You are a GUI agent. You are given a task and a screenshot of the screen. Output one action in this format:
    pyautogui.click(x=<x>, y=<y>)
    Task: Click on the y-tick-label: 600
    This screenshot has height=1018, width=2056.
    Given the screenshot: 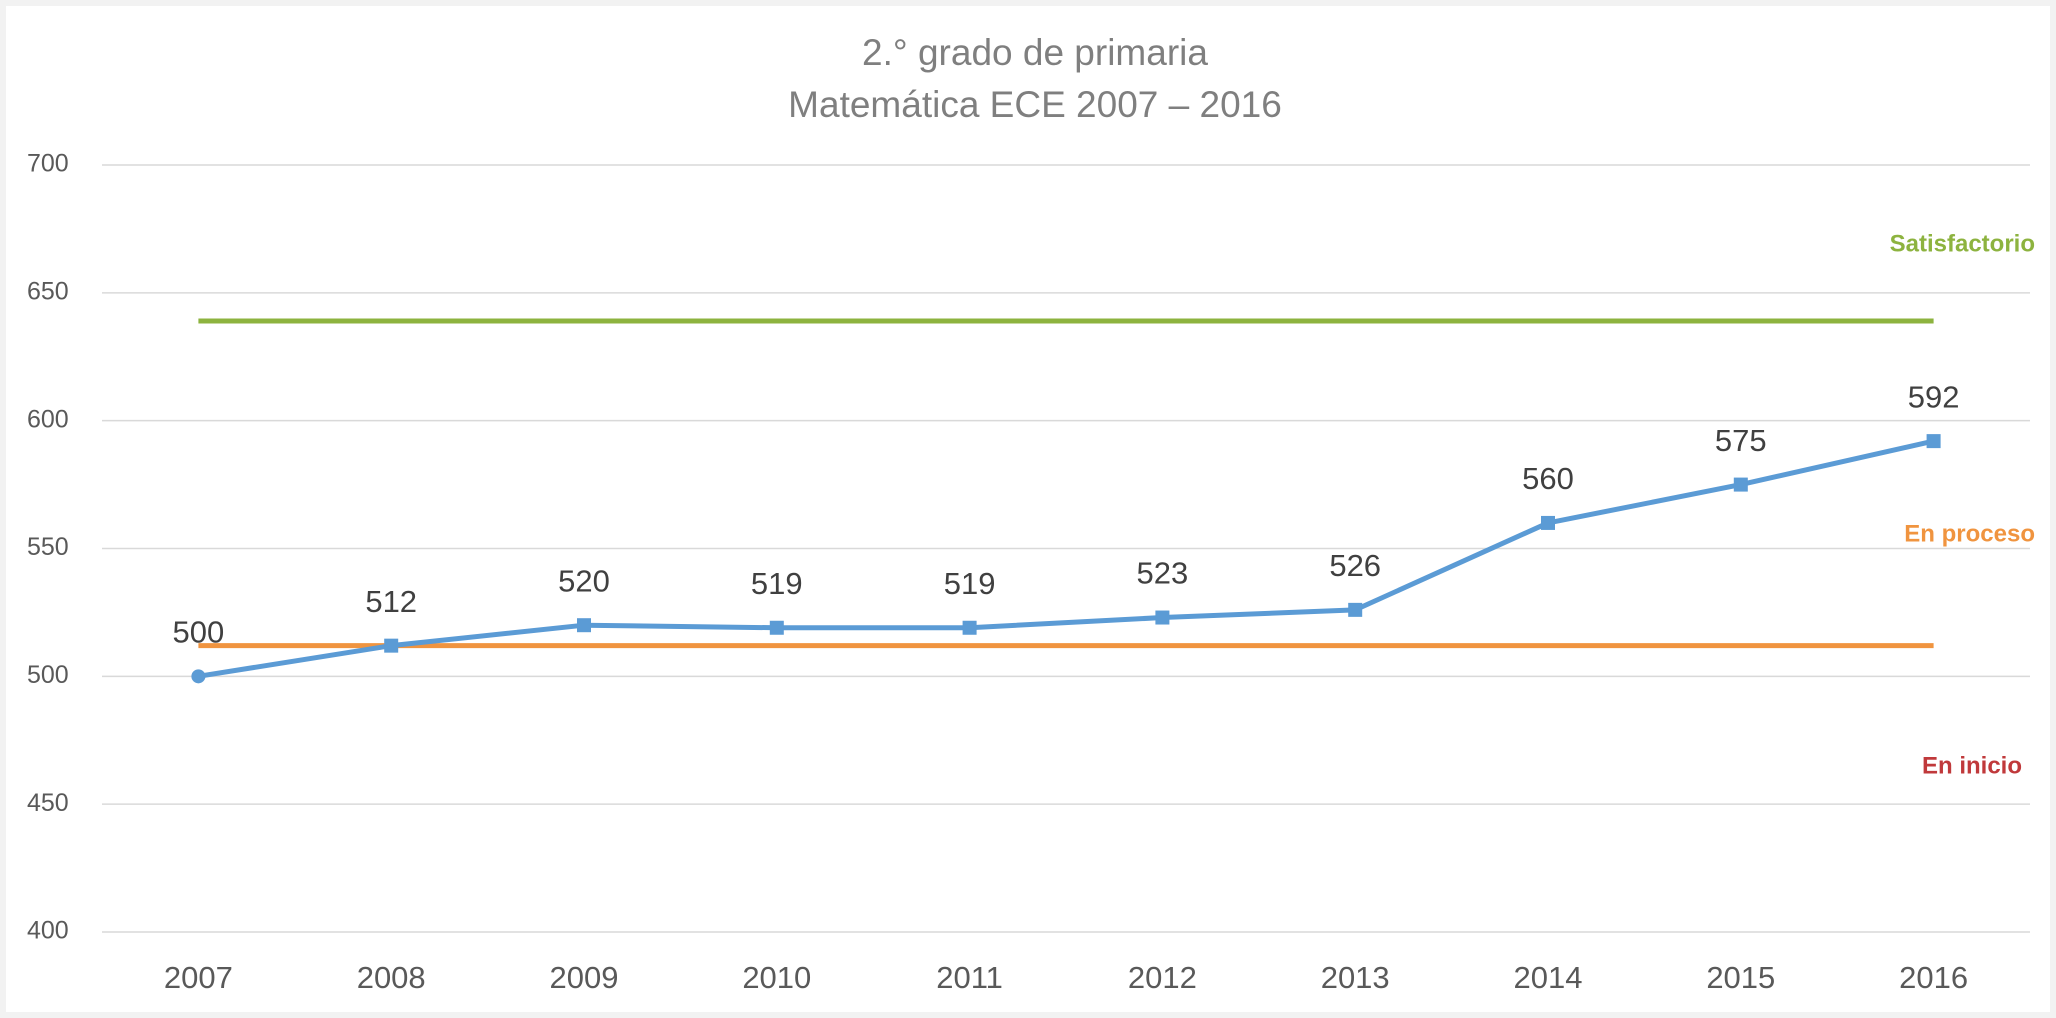 What is the action you would take?
    pyautogui.click(x=48, y=419)
    